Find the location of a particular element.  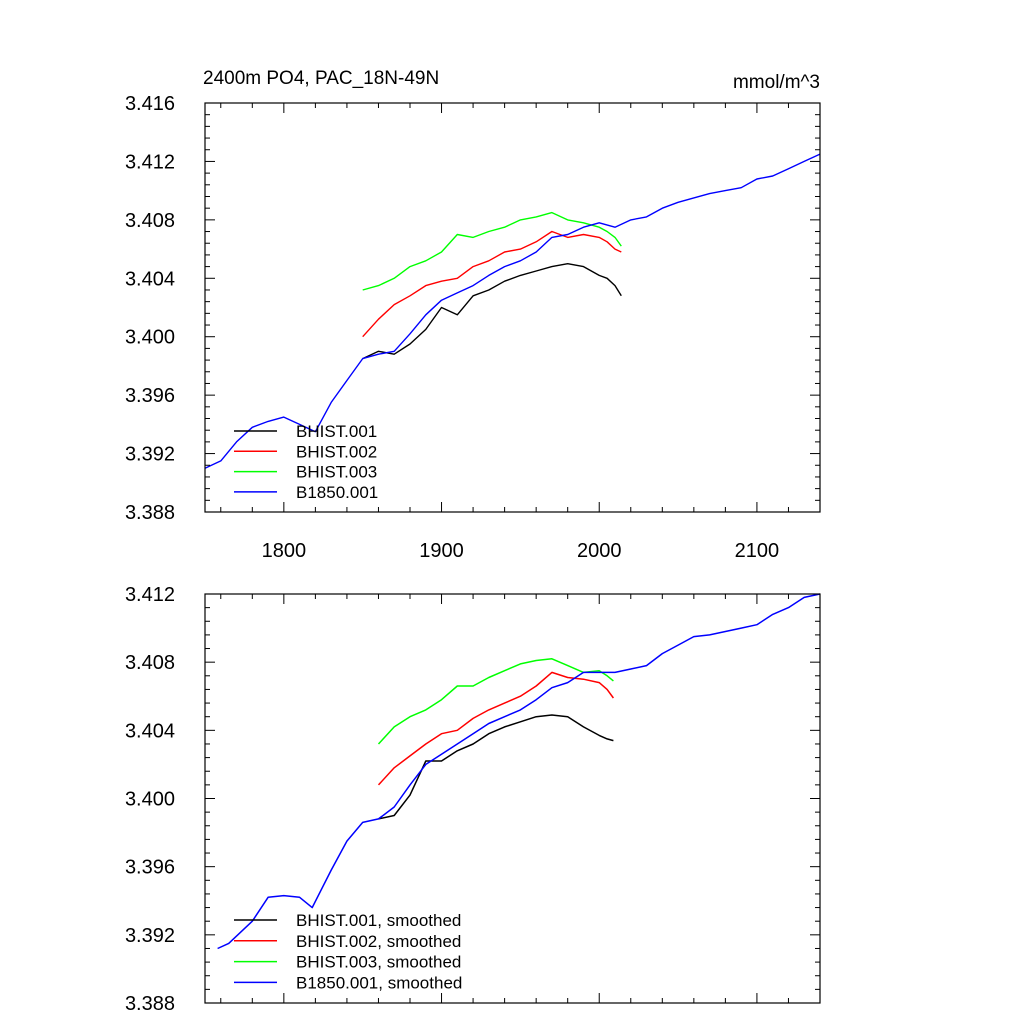

top-legend-label-2: BHIST.003 is located at coordinates (336, 472).